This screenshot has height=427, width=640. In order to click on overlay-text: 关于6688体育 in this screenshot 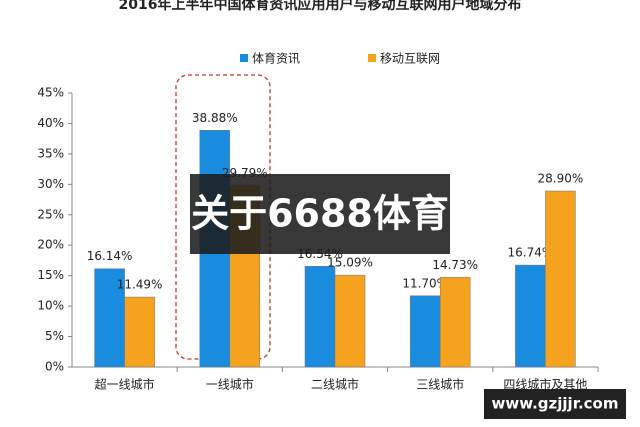, I will do `click(320, 214)`.